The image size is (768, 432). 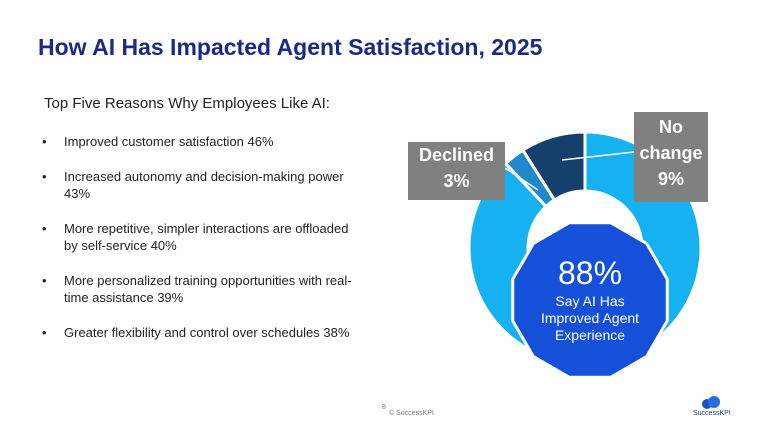 What do you see at coordinates (411, 413) in the screenshot?
I see `copyright: © SuccessKPI` at bounding box center [411, 413].